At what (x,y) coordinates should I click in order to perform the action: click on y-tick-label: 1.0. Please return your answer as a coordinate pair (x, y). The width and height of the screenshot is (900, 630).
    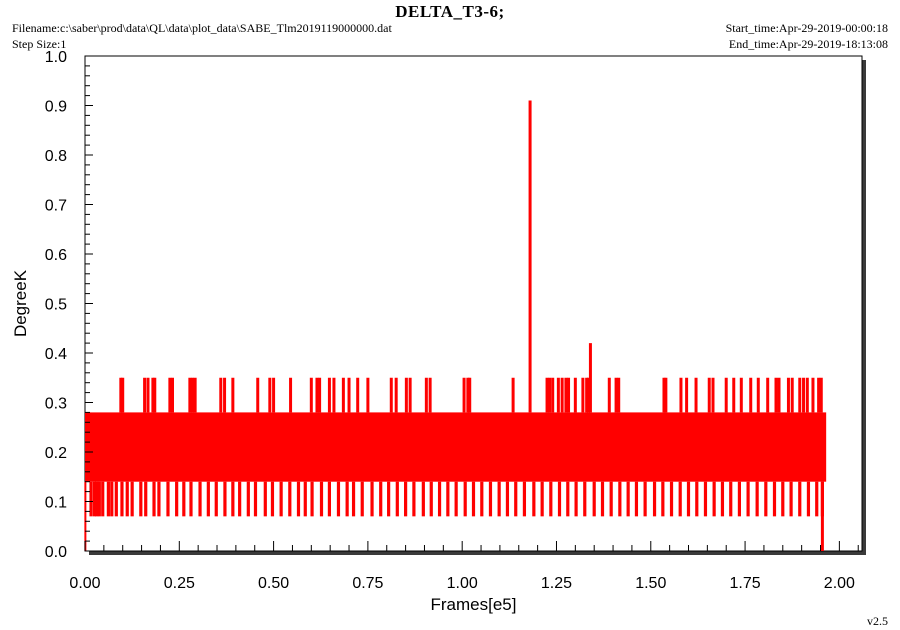
    Looking at the image, I should click on (56, 57).